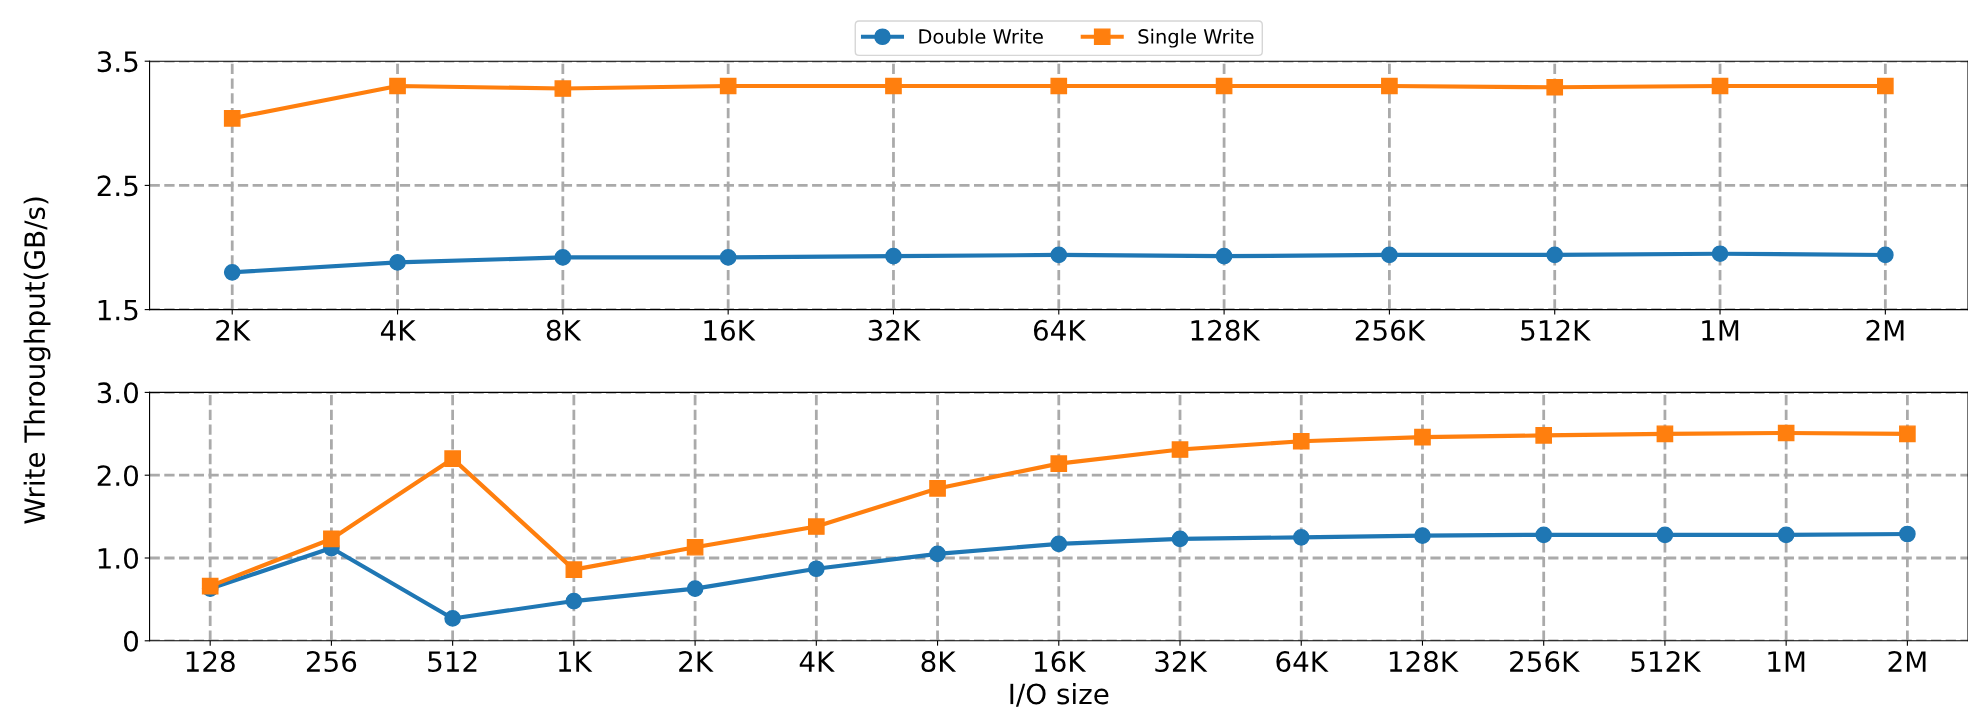 The width and height of the screenshot is (1968, 720). I want to click on y-tick-label: 3.5, so click(117, 62).